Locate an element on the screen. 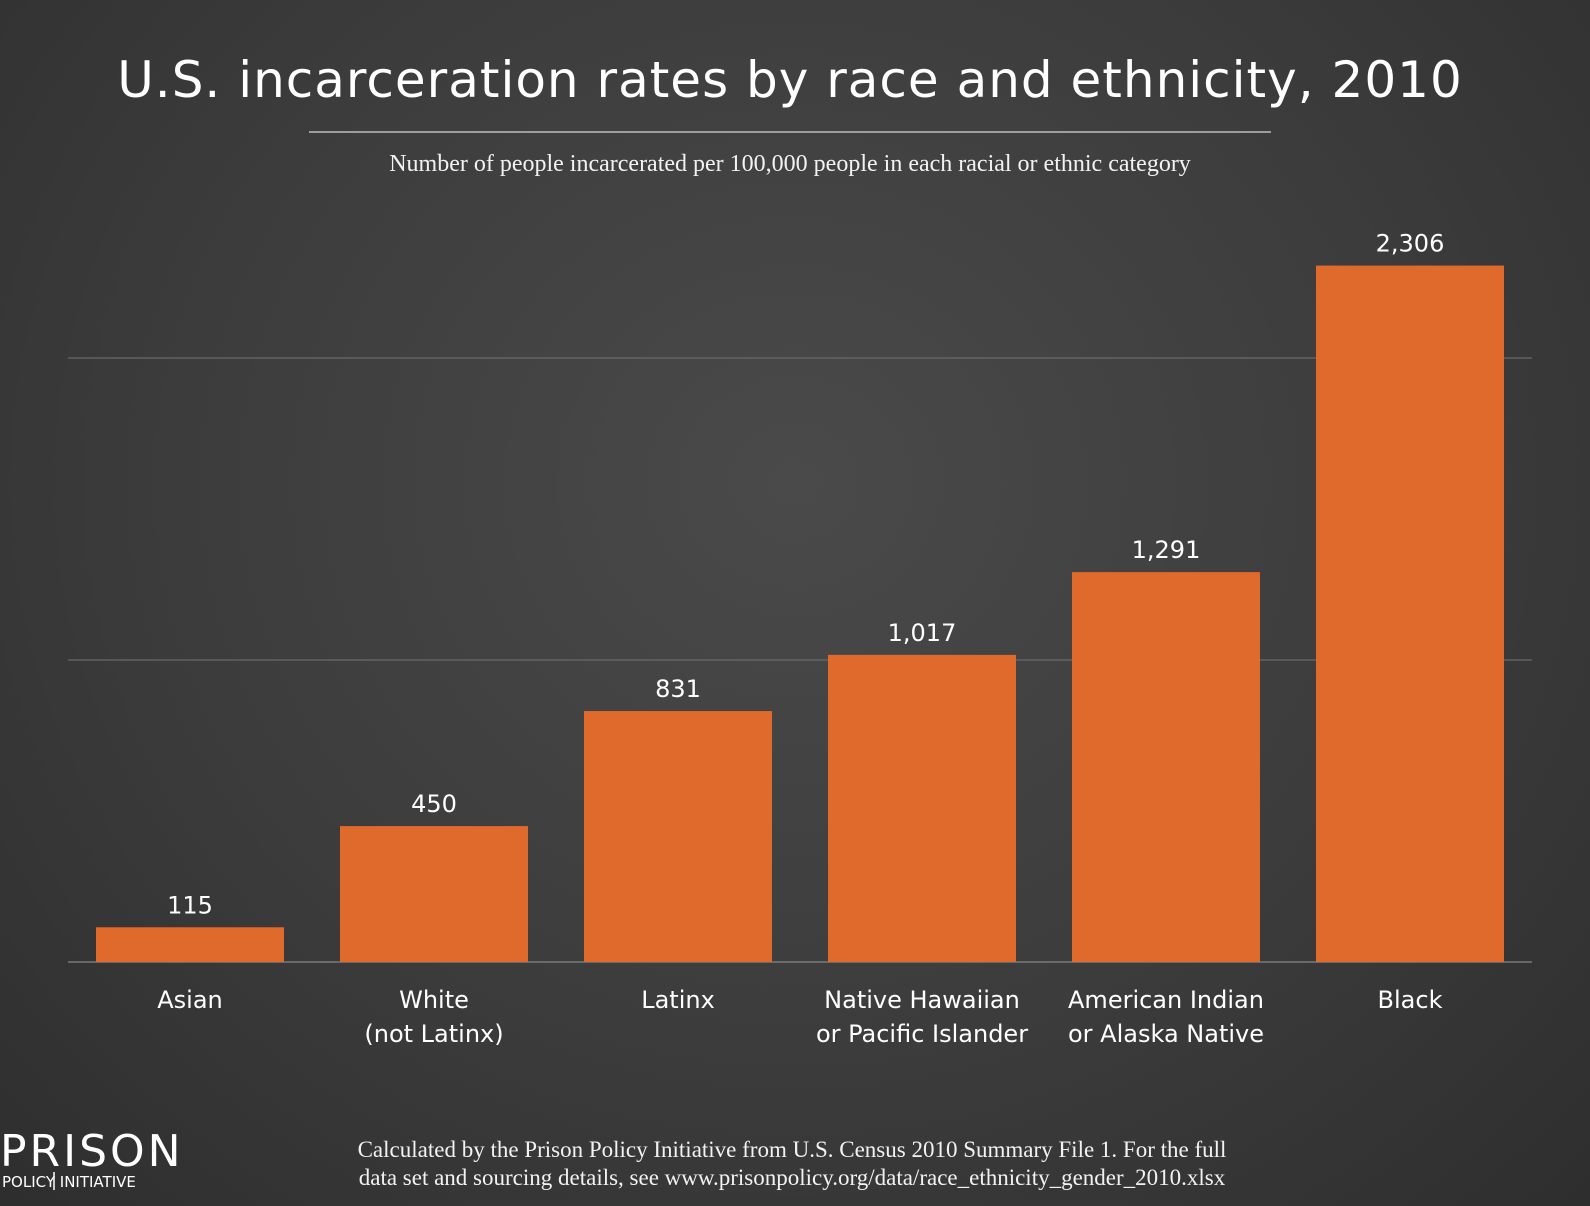  category-label: or Pacific Islander is located at coordinates (922, 1034).